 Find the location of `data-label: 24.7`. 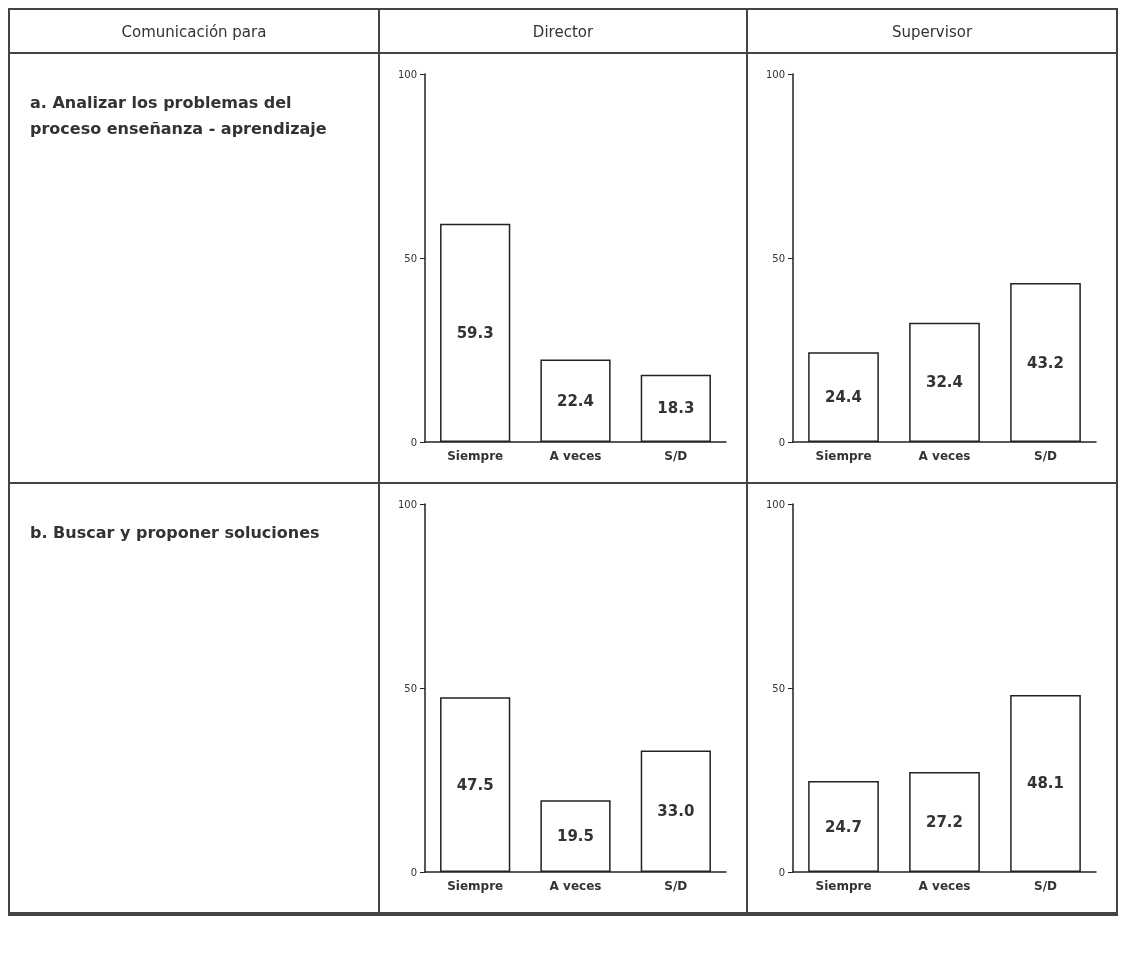

data-label: 24.7 is located at coordinates (843, 826).